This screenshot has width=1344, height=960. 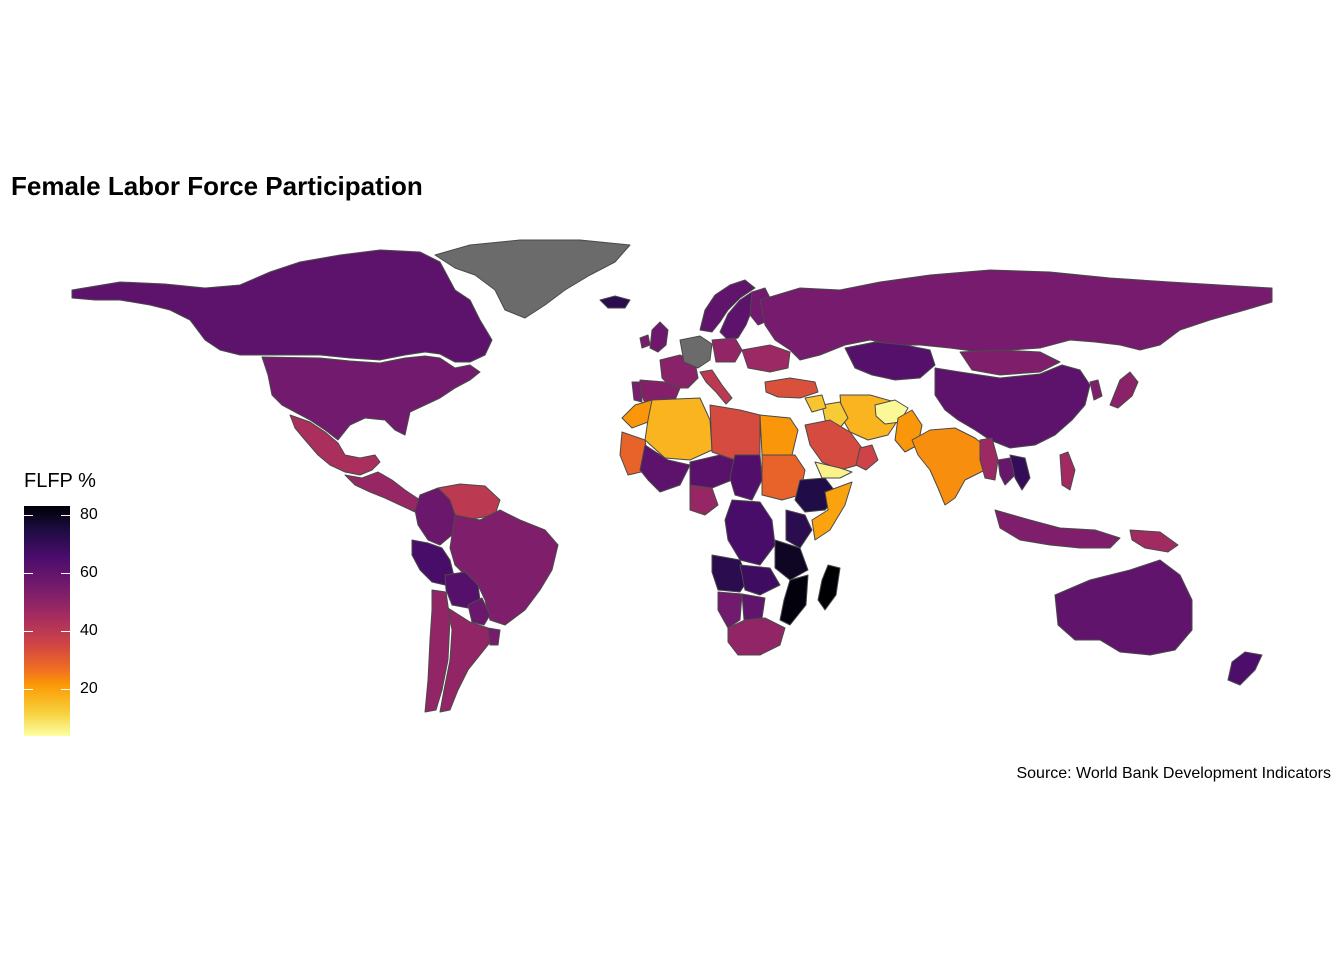 I want to click on country-botswana, so click(x=753, y=607).